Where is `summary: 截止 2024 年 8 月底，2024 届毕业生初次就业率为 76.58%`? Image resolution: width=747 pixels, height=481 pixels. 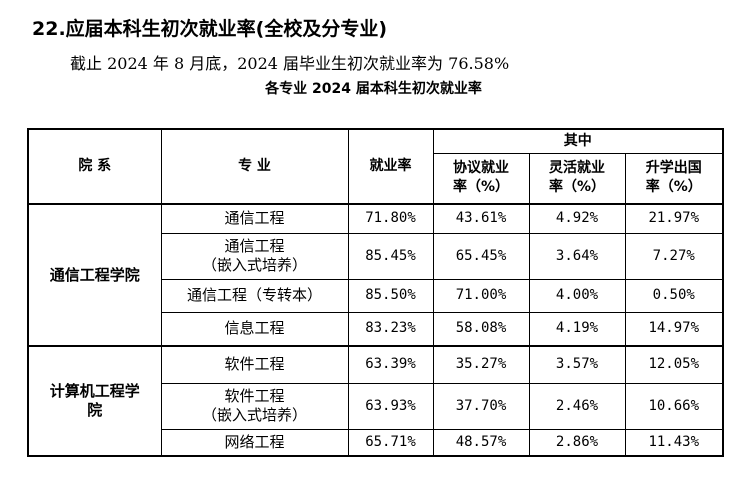 summary: 截止 2024 年 8 月底，2024 届毕业生初次就业率为 76.58% is located at coordinates (290, 63).